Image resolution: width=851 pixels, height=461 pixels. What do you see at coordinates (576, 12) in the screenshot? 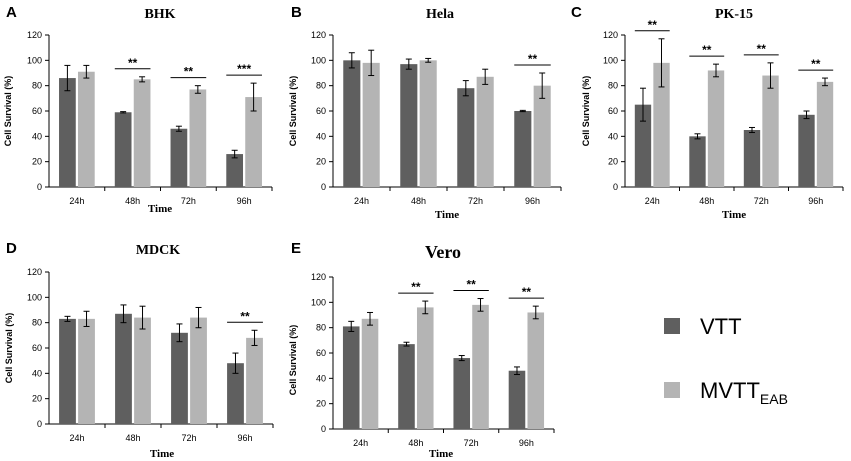
I see `panel-letter: C` at bounding box center [576, 12].